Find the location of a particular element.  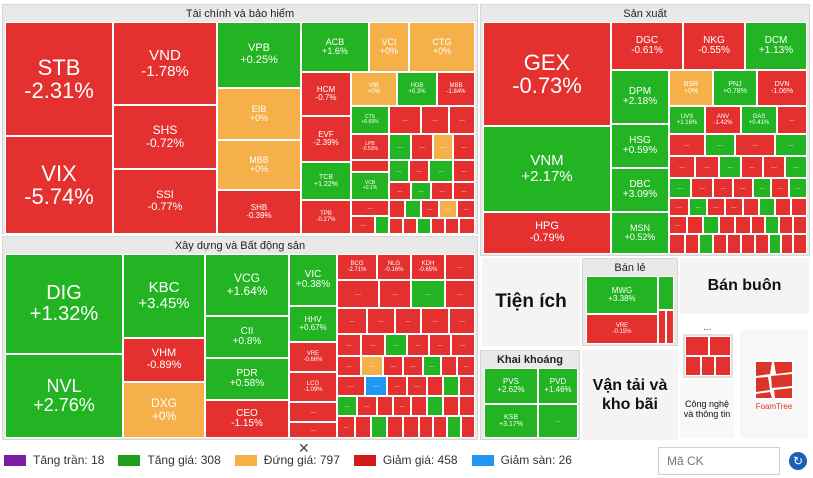

stock-tile-vre: VRE -0.15% is located at coordinates (622, 329).